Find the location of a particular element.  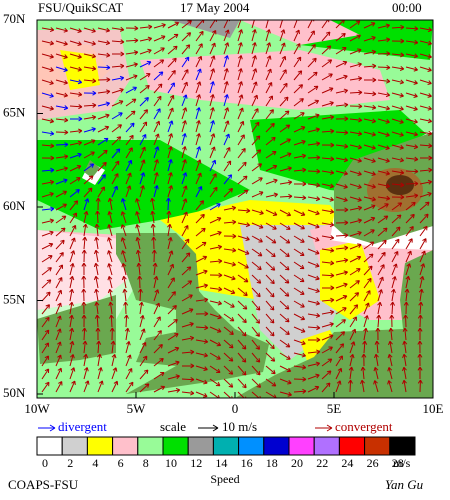

time-title: 00:00 is located at coordinates (407, 7).